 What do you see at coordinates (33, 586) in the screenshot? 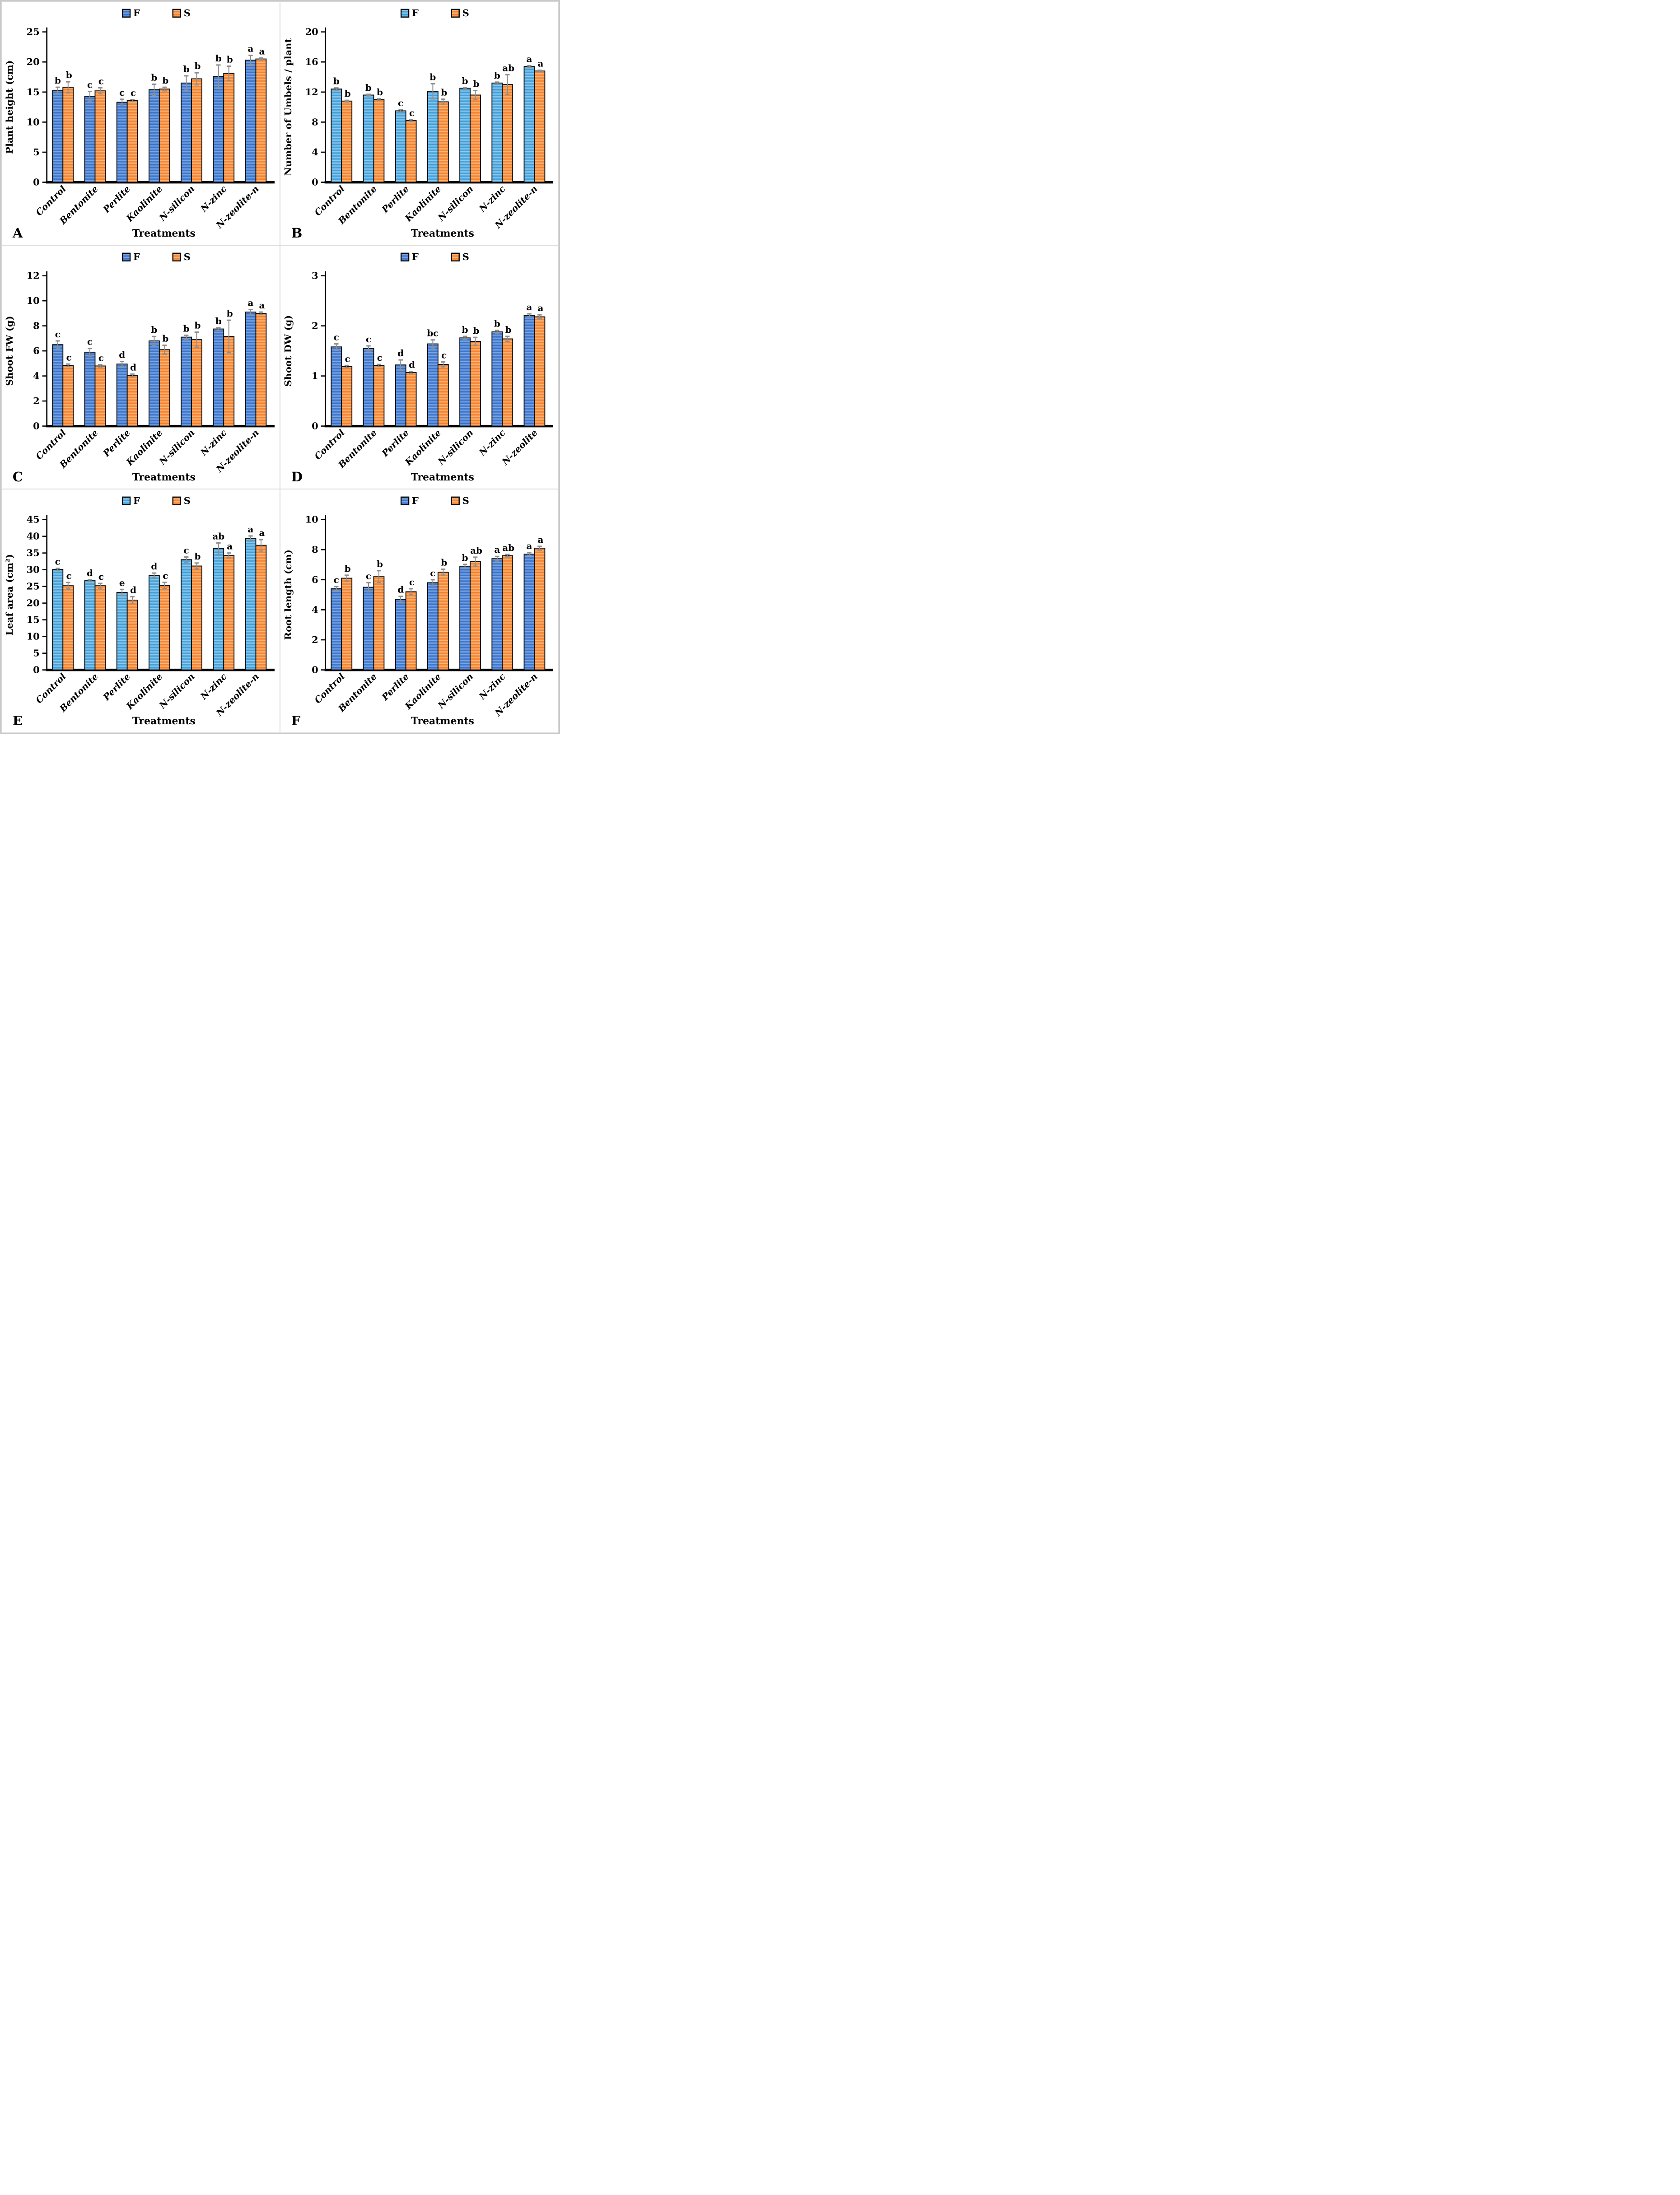
I see `y-tick-label: 25` at bounding box center [33, 586].